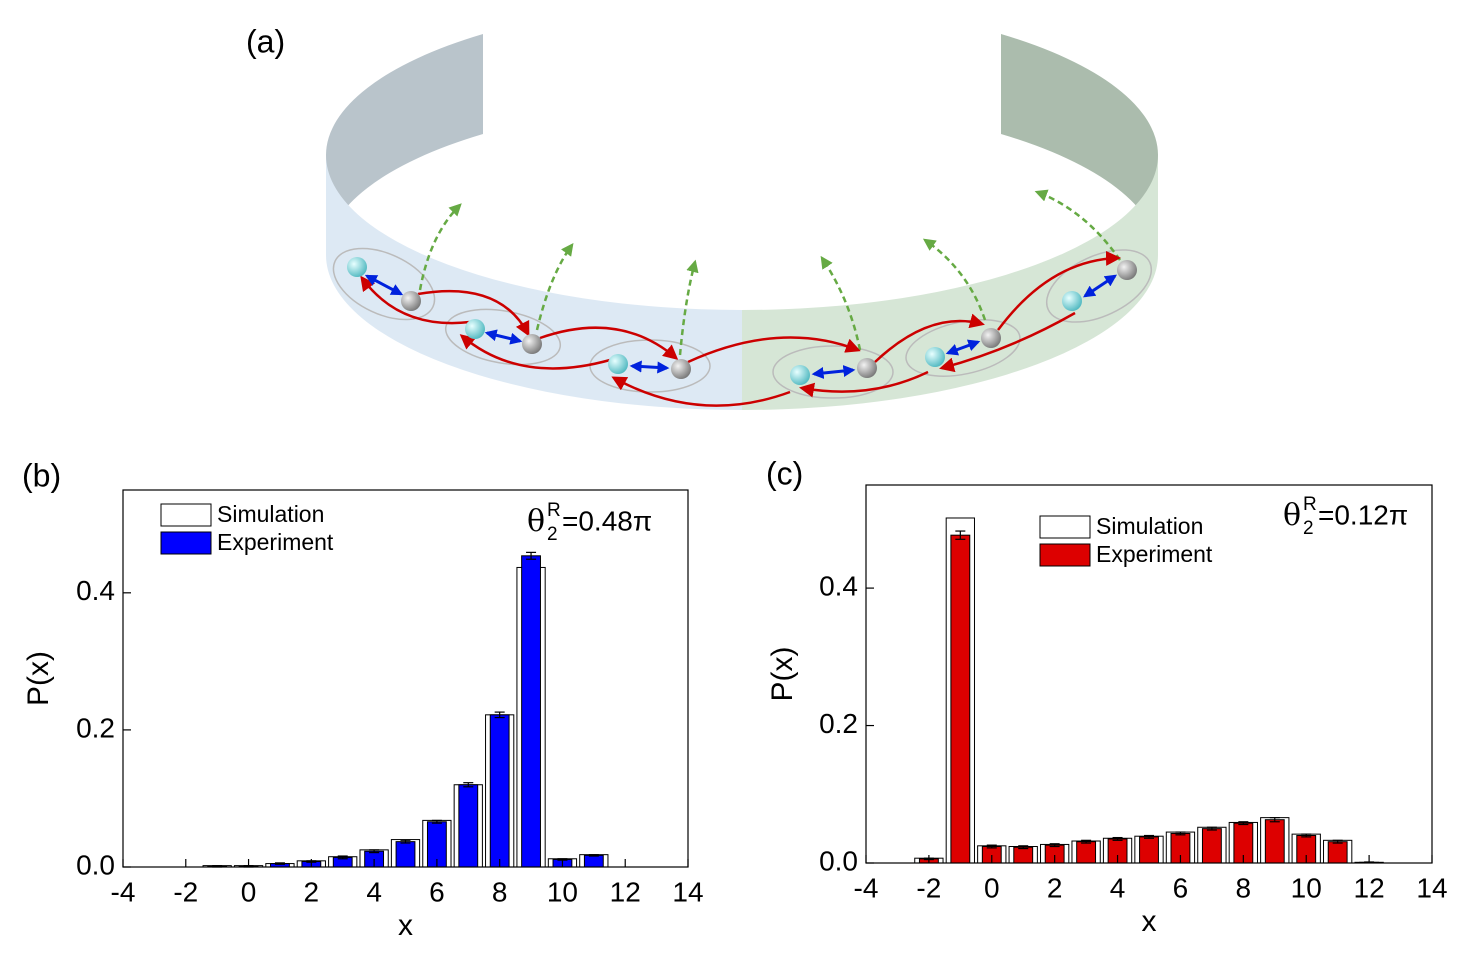  What do you see at coordinates (41, 475) in the screenshot?
I see `panel-label: (b)` at bounding box center [41, 475].